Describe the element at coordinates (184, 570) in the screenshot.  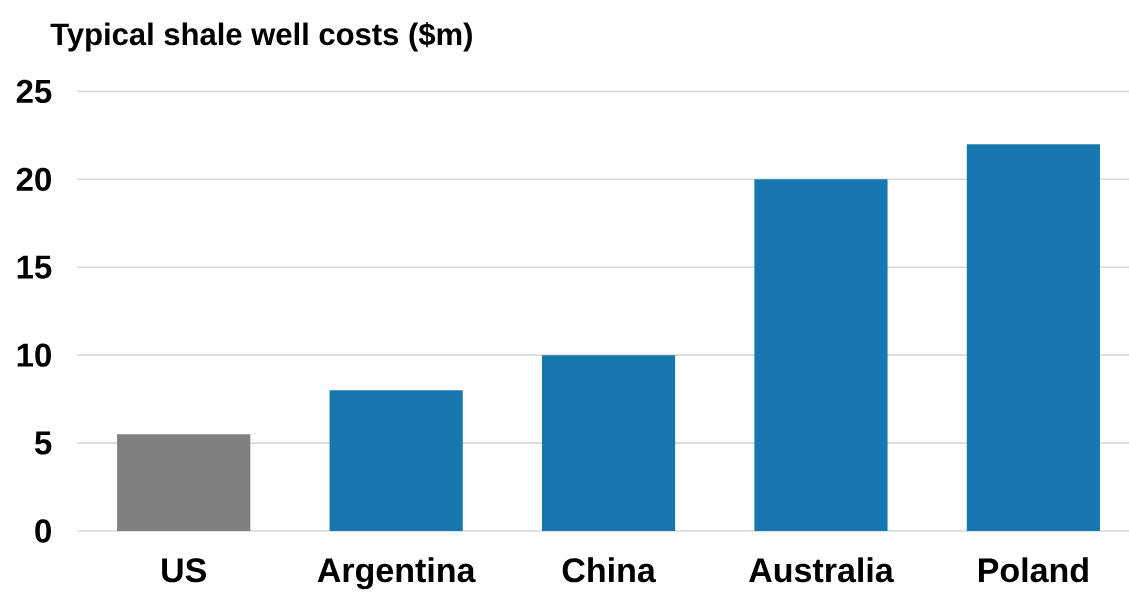
I see `x-tick-label: US` at that location.